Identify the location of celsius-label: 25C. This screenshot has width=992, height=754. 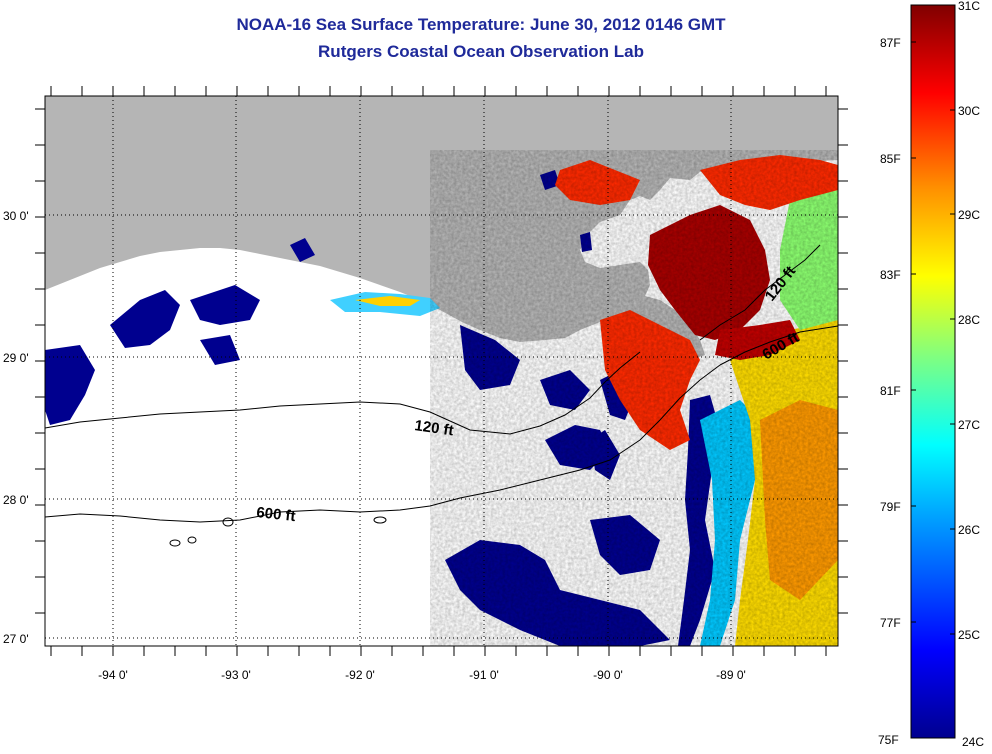
(969, 635).